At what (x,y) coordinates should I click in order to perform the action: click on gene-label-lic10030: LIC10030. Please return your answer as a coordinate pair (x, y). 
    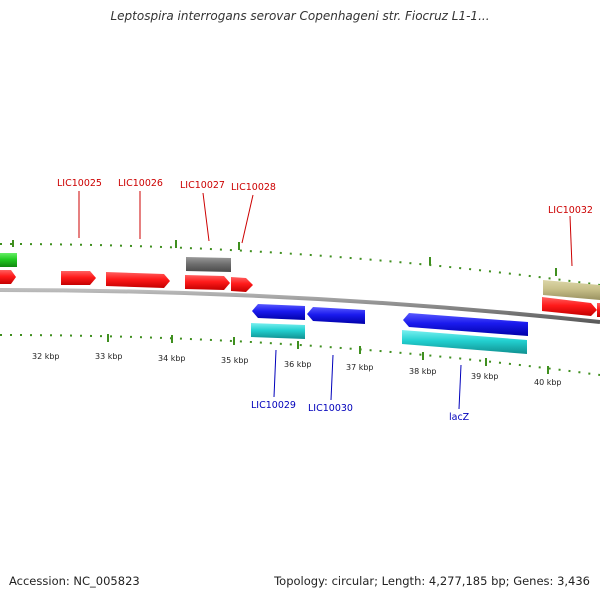
    Looking at the image, I should click on (330, 408).